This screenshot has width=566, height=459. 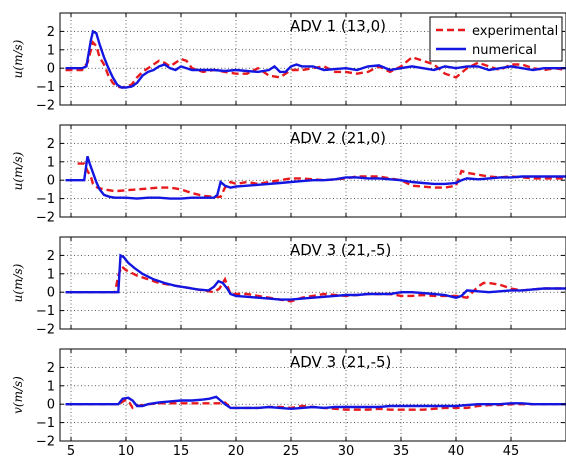 What do you see at coordinates (346, 451) in the screenshot?
I see `xtick-label-30: 30` at bounding box center [346, 451].